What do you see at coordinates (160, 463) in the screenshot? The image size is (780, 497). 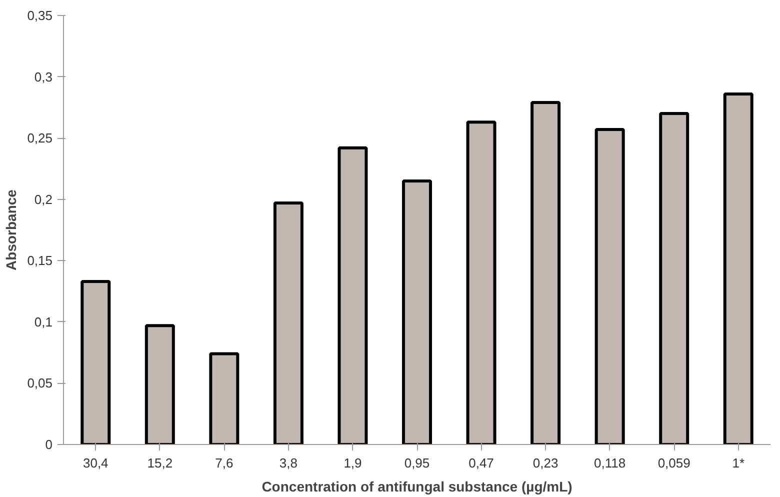 I see `x-tick-label: 15,2` at bounding box center [160, 463].